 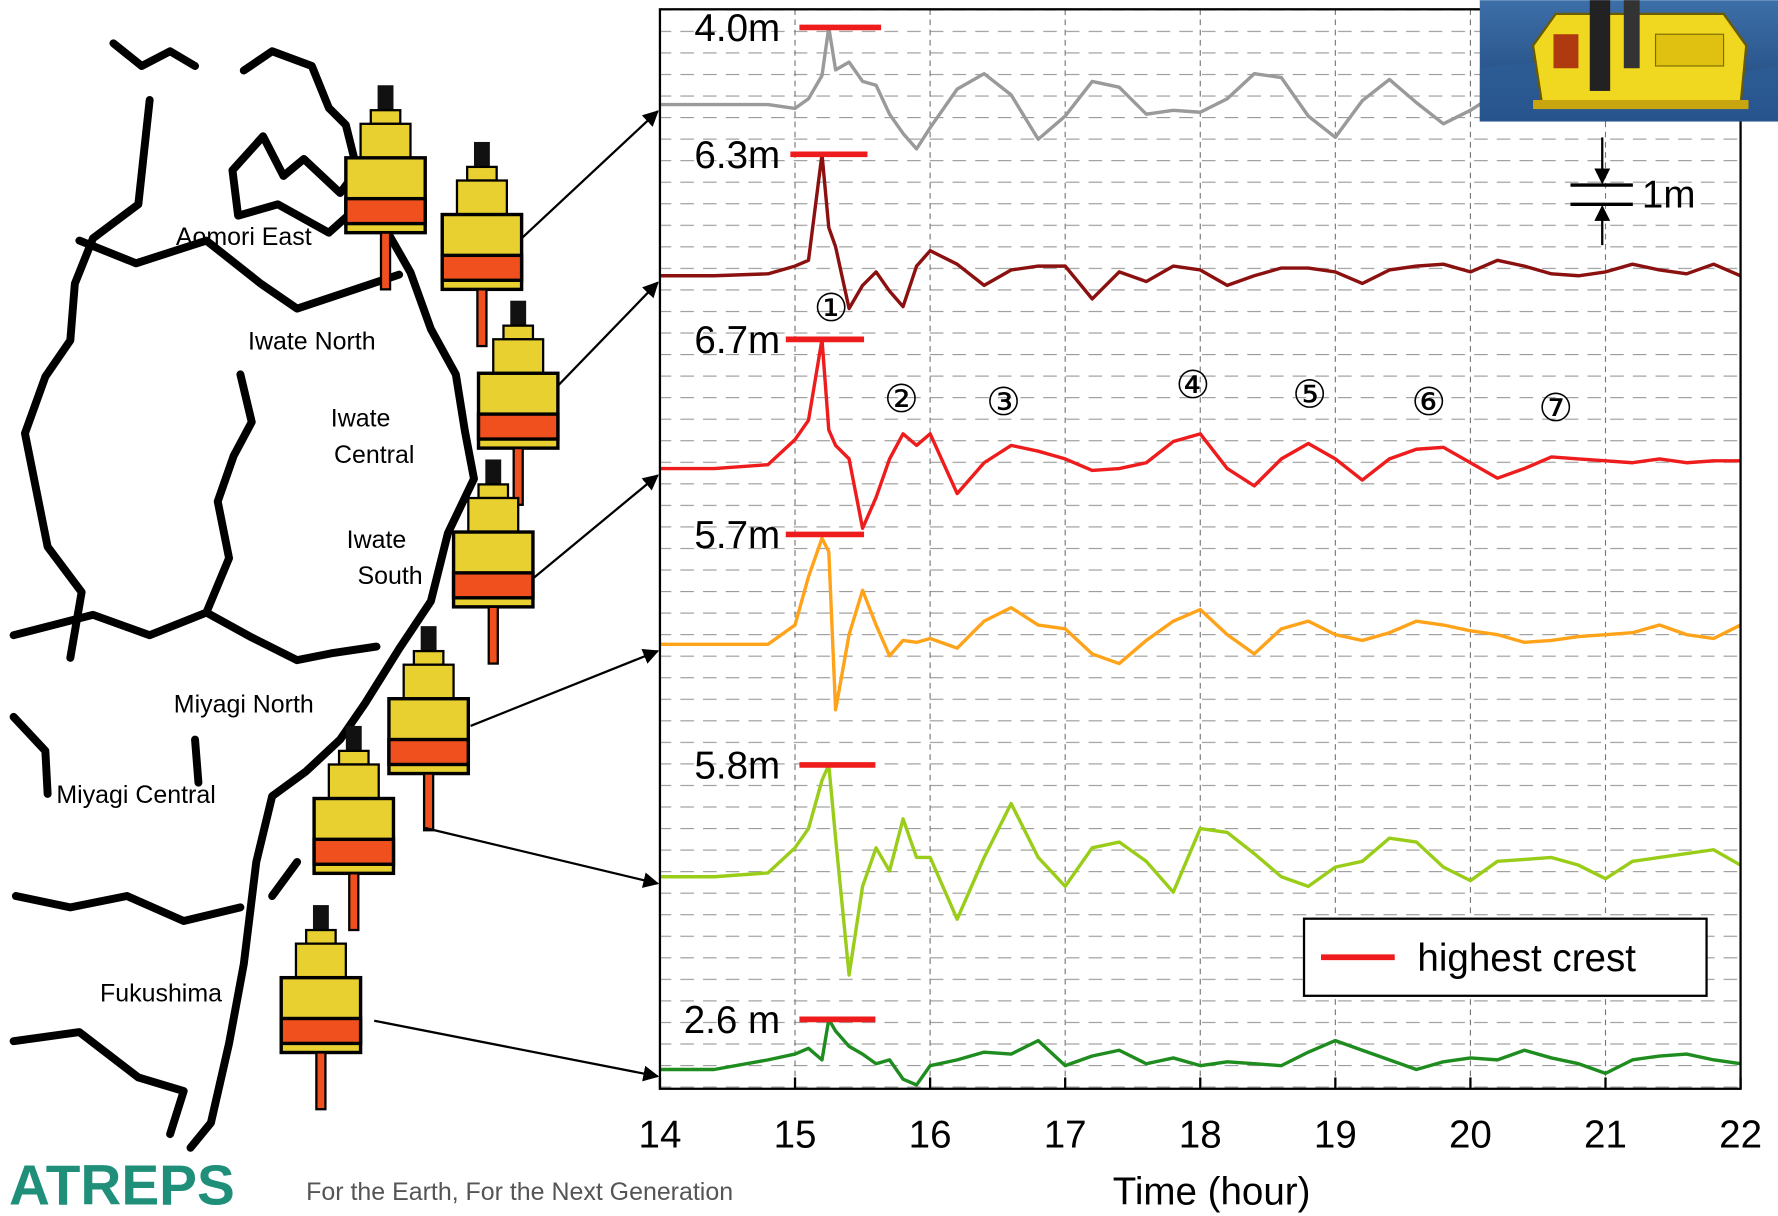 What do you see at coordinates (1555, 408) in the screenshot?
I see `wave-number: ⑦` at bounding box center [1555, 408].